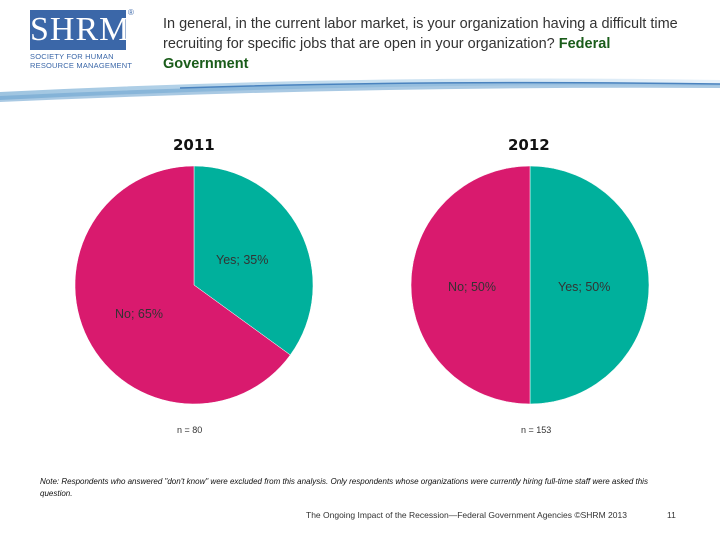  Describe the element at coordinates (81, 61) in the screenshot. I see `logo-tagline: Society for Human Resource Management` at that location.